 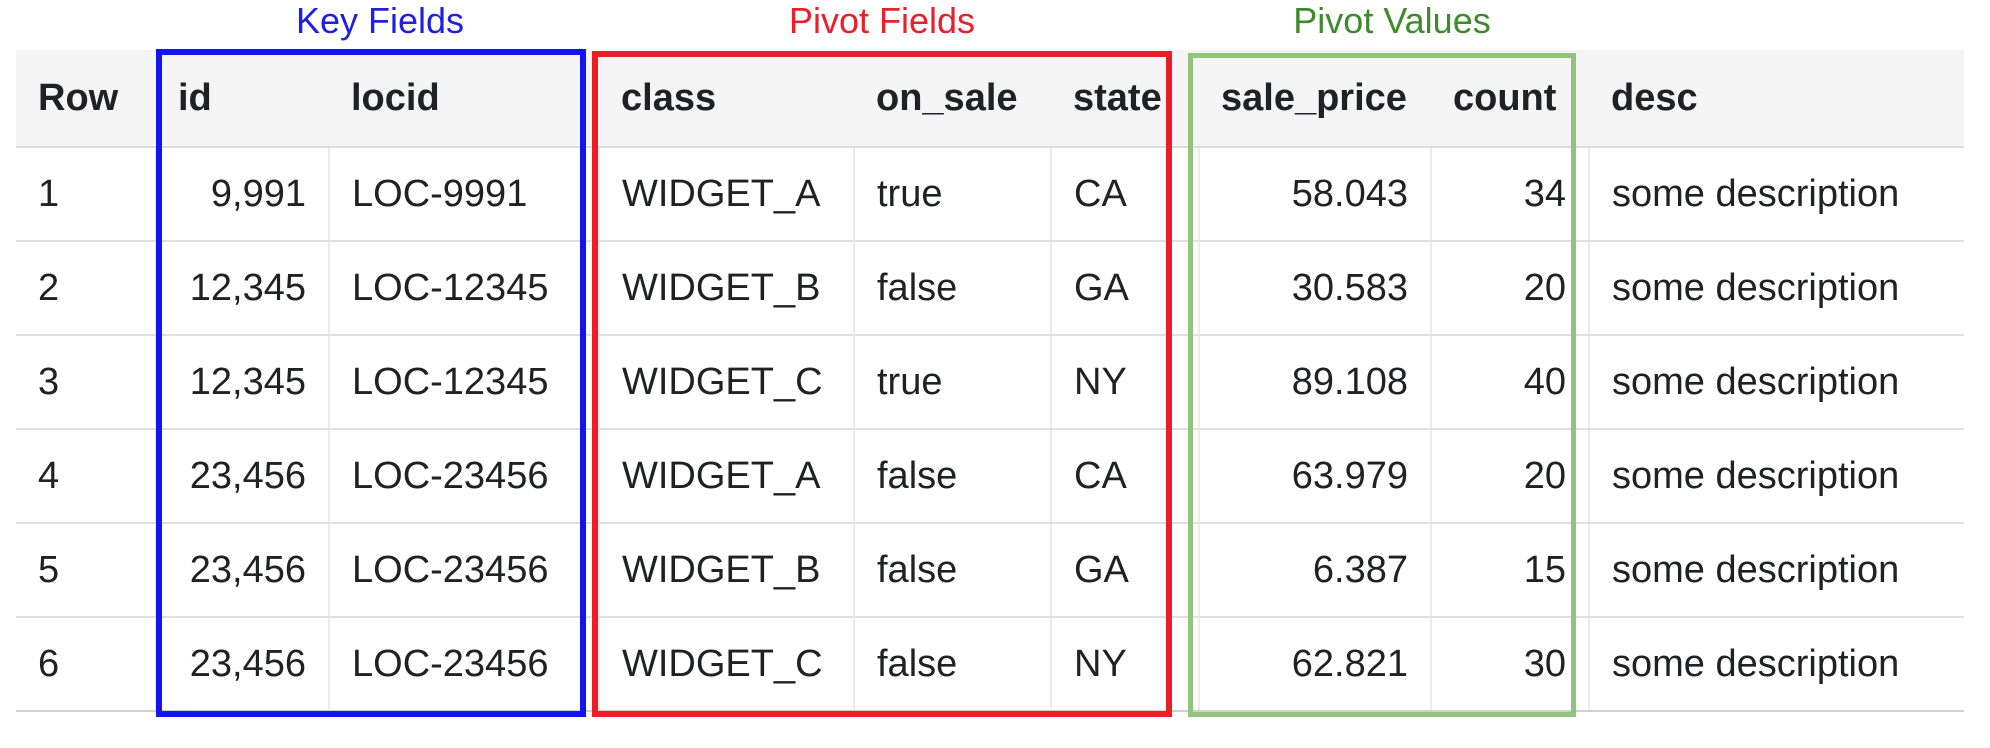 What do you see at coordinates (1315, 382) in the screenshot?
I see `cell-sale-price: 89.108` at bounding box center [1315, 382].